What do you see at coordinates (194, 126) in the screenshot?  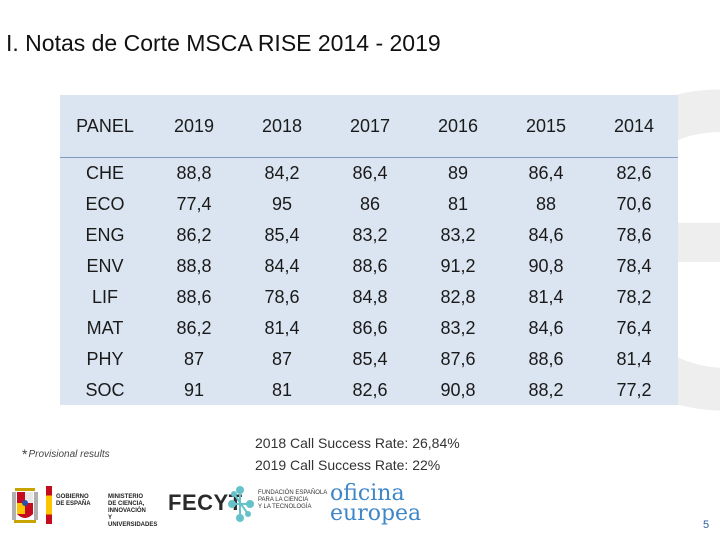 I see `header-2019: 2019` at bounding box center [194, 126].